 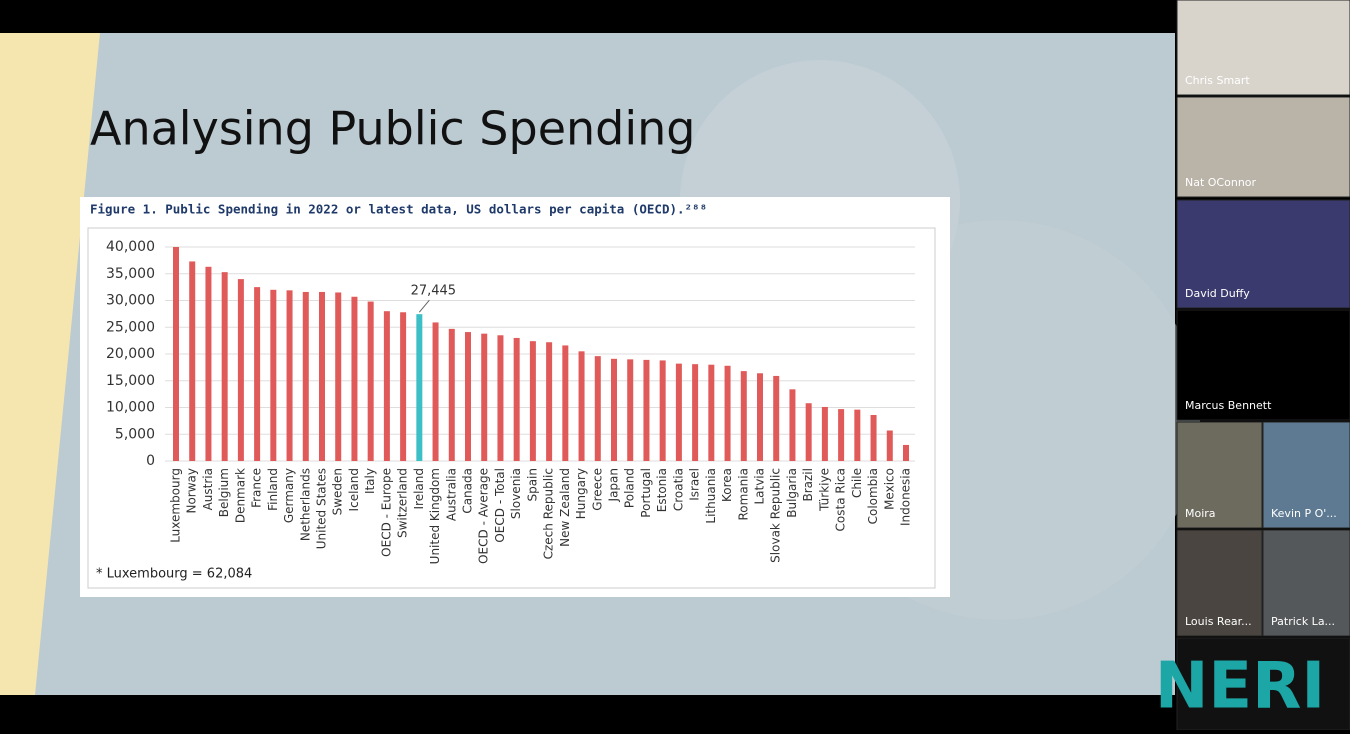 I want to click on y-tick-label: 25,000, so click(x=130, y=327).